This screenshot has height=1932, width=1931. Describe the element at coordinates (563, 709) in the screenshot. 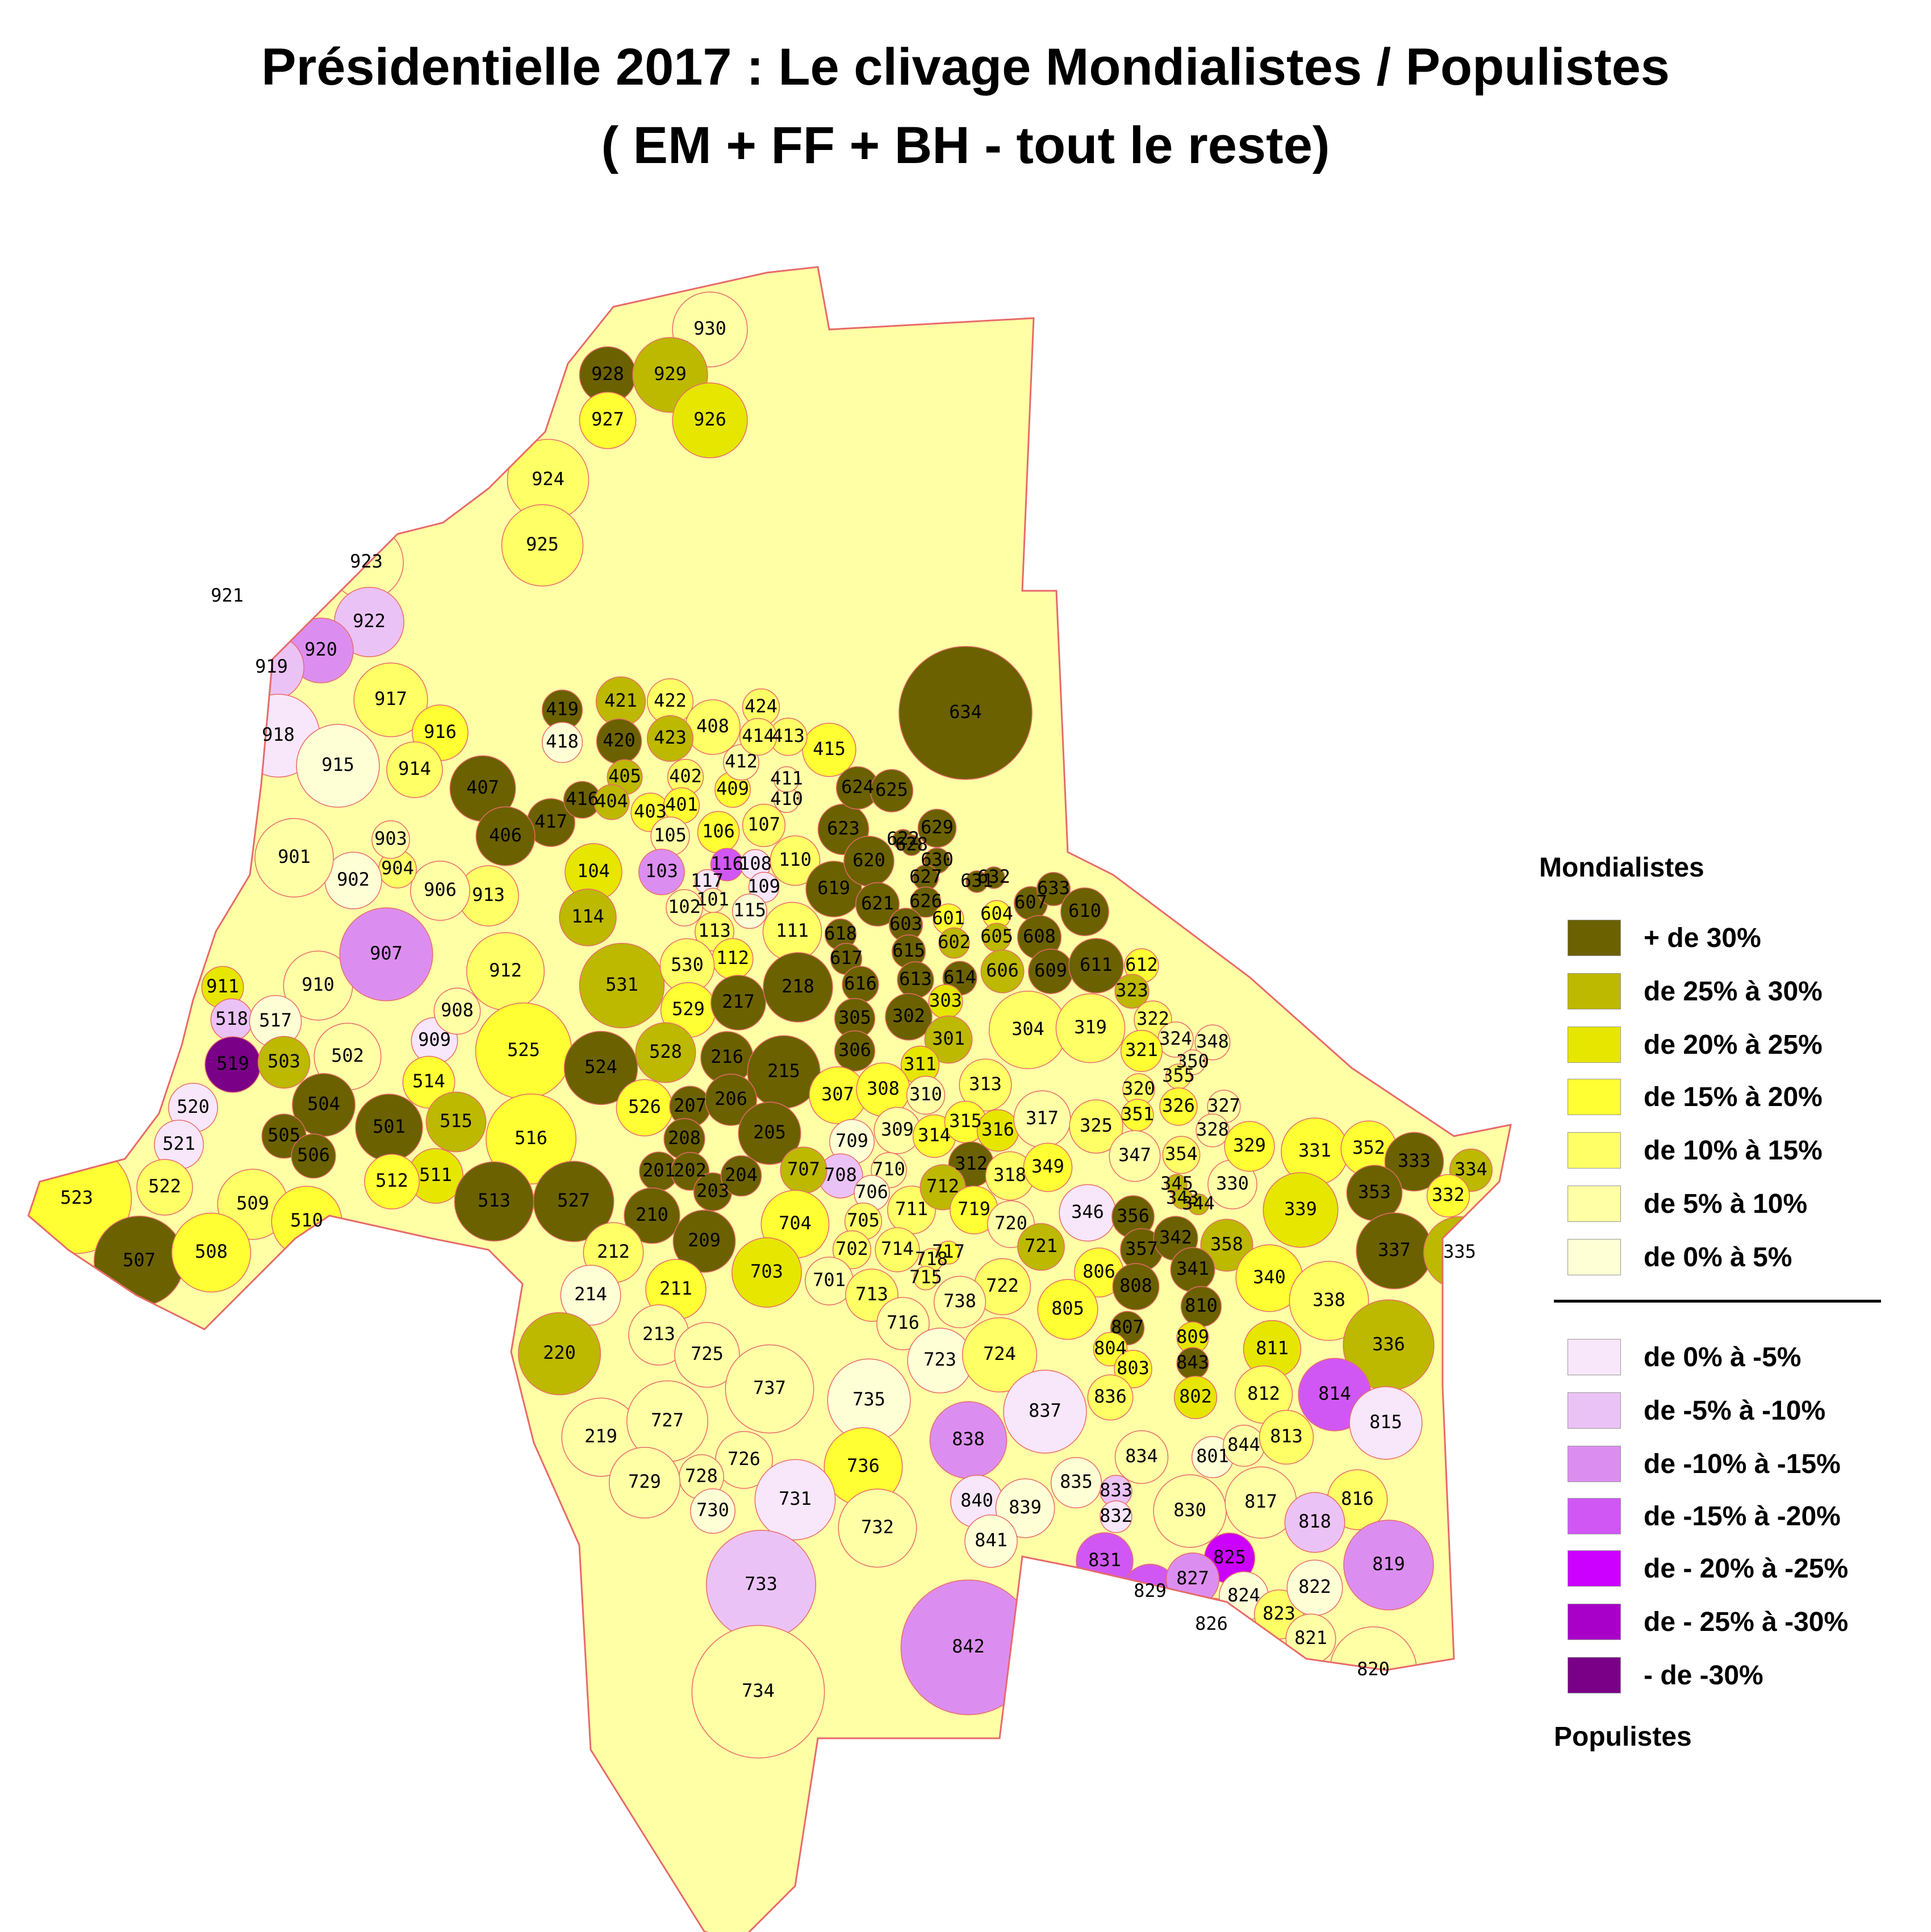

I see `district-label: 419` at that location.